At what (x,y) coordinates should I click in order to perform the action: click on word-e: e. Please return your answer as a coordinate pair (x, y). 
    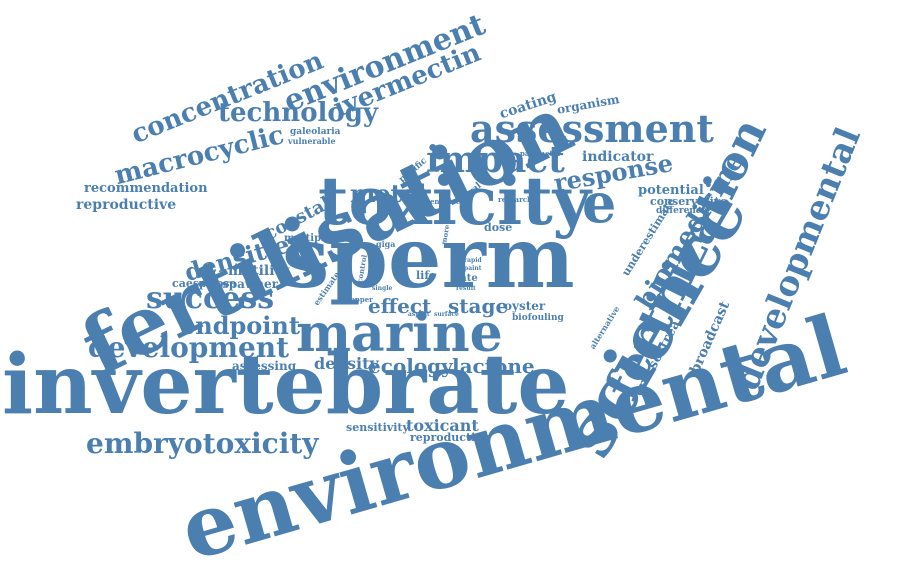
    Looking at the image, I should click on (599, 203).